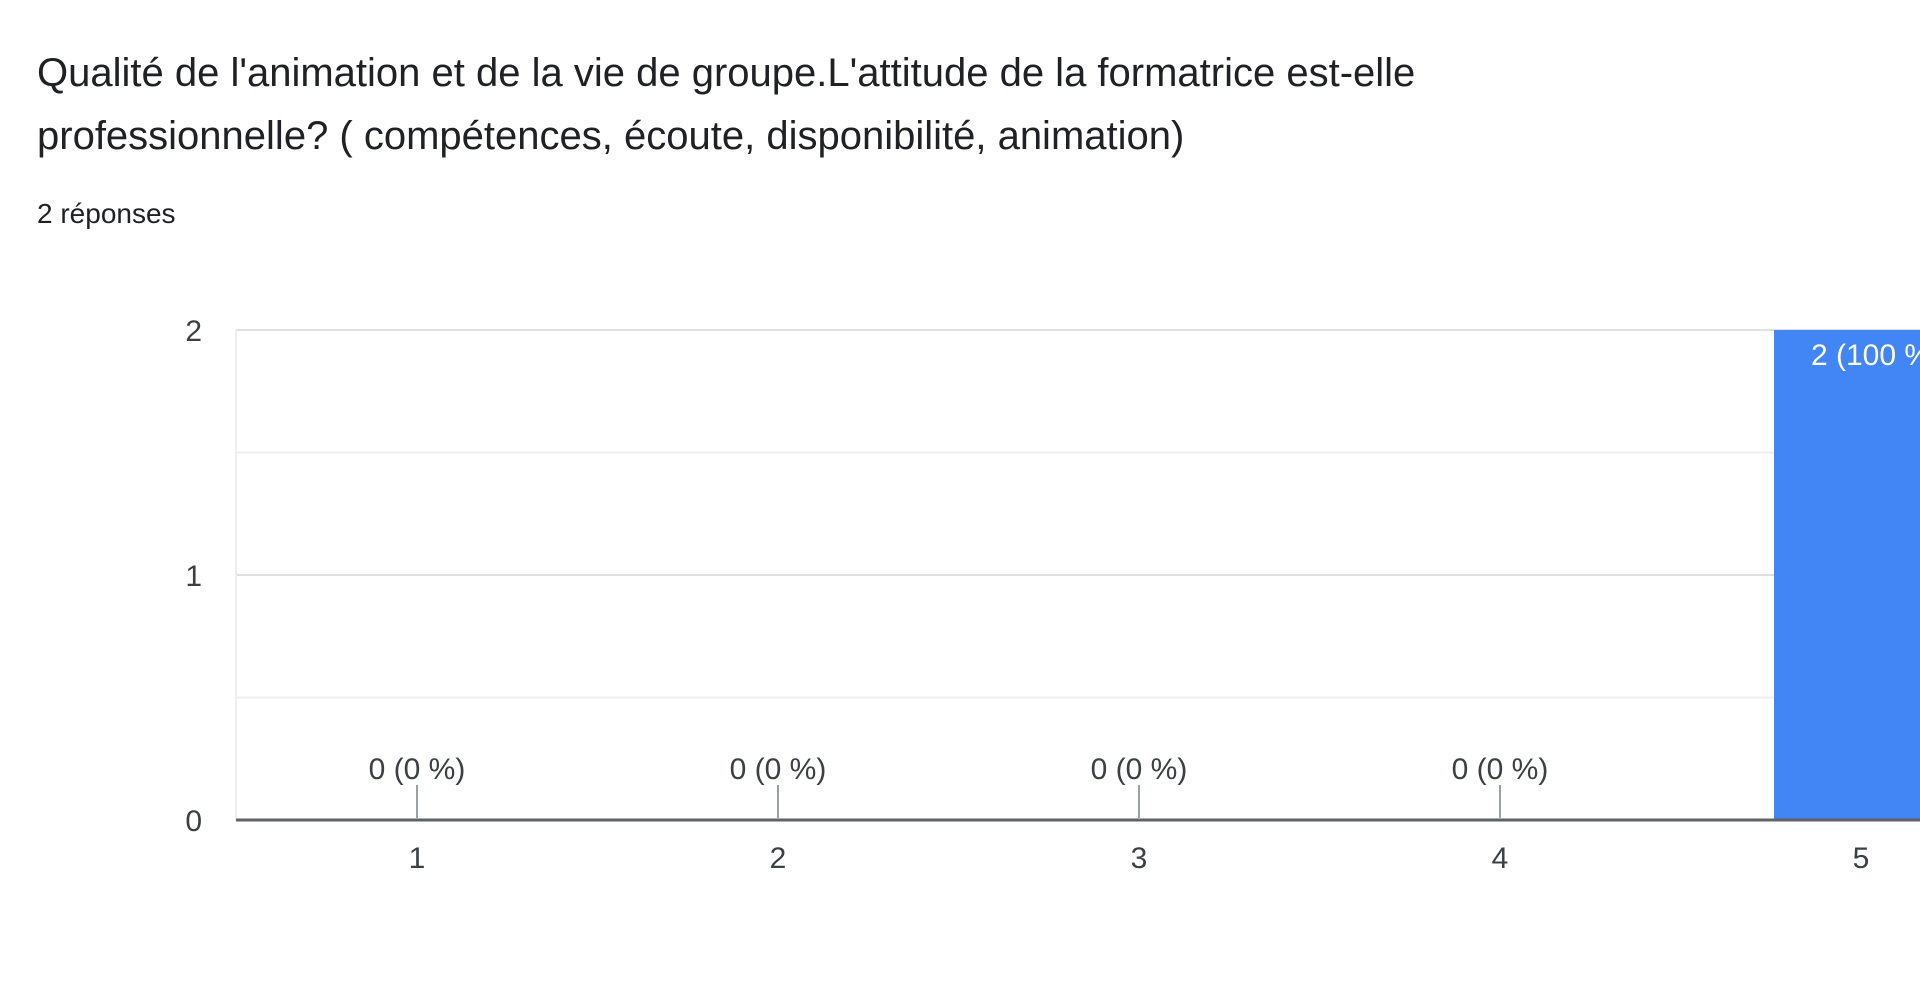 The height and width of the screenshot is (1008, 1920). Describe the element at coordinates (1865, 355) in the screenshot. I see `data-label: 2 (100 %` at that location.